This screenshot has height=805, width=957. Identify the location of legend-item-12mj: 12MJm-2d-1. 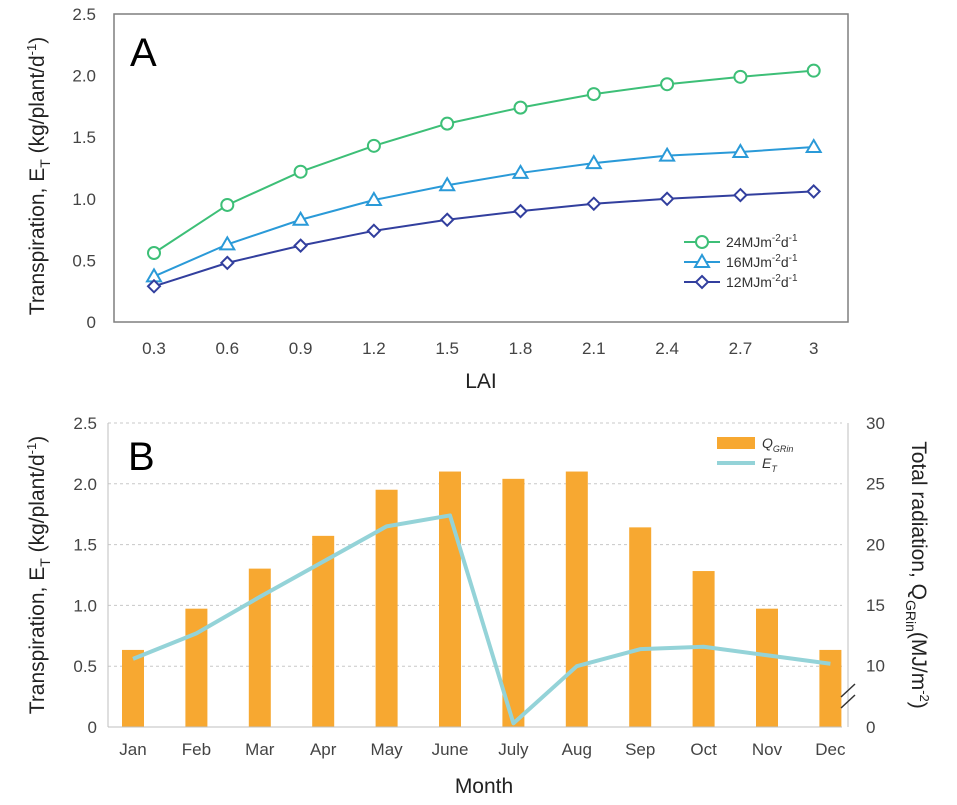
(741, 281).